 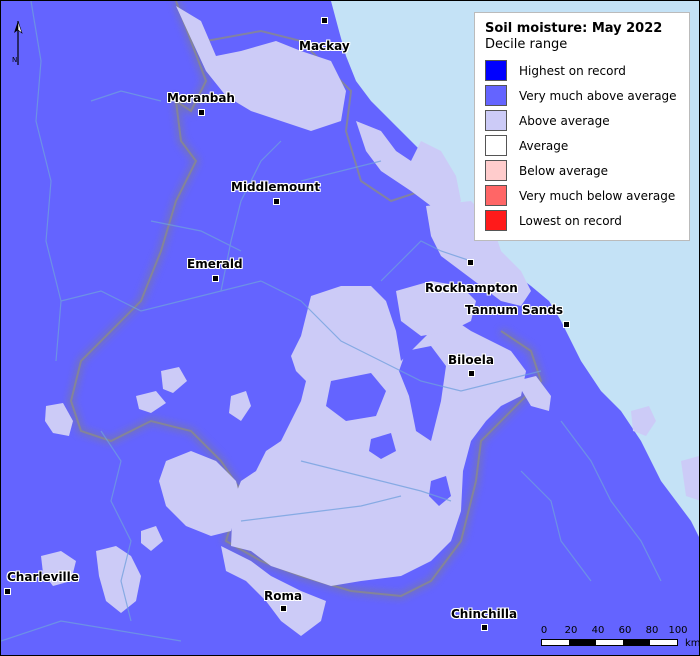 What do you see at coordinates (692, 643) in the screenshot?
I see `scale-unit: km` at bounding box center [692, 643].